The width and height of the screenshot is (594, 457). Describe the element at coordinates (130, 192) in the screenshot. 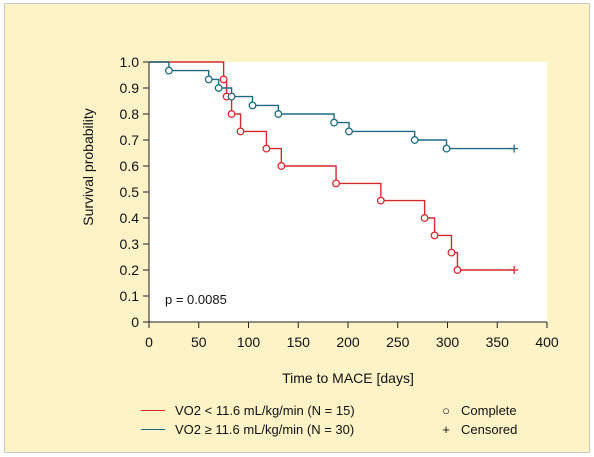

I see `y-tick-label: 0.5` at that location.